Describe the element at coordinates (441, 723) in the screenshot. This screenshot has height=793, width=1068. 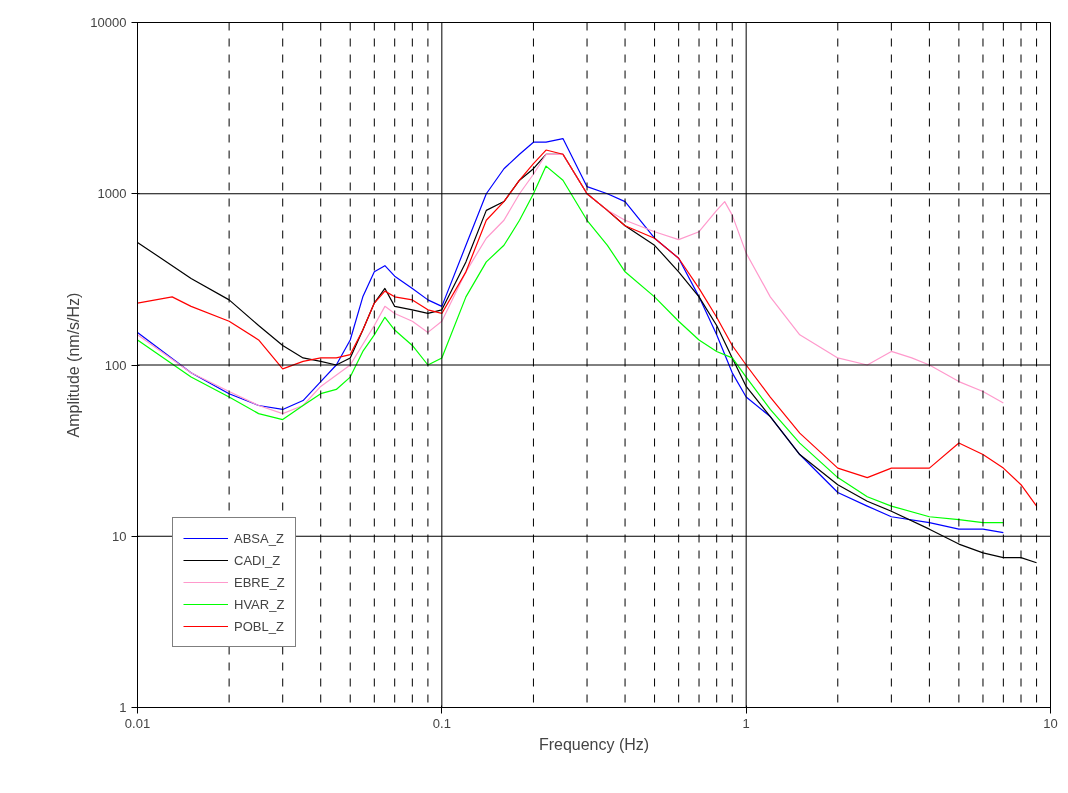
I see `x-tick-label: 0.1` at that location.